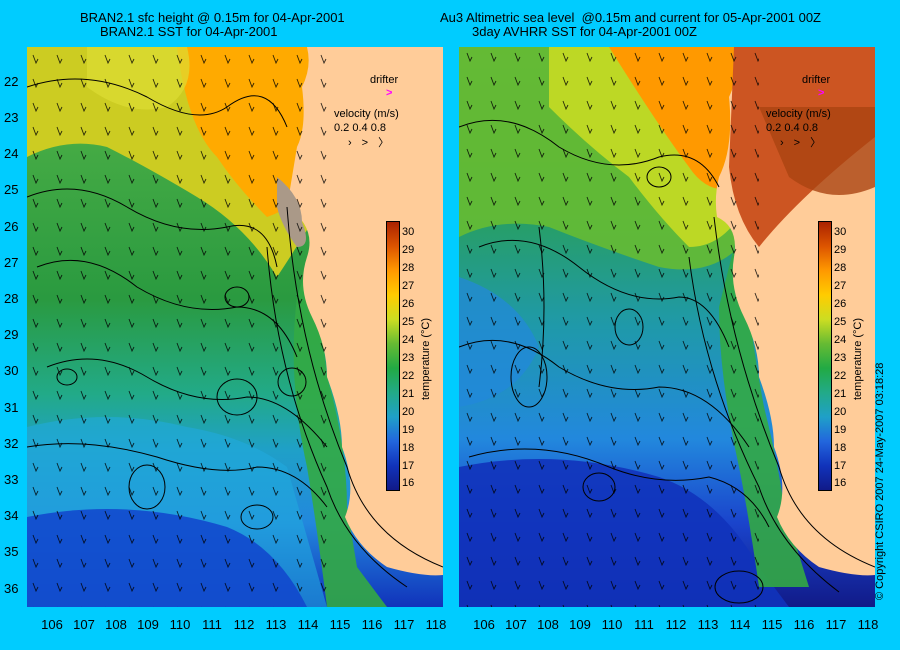 The height and width of the screenshot is (650, 900). What do you see at coordinates (858, 358) in the screenshot?
I see `right-colorbar-title: temperature (°C)` at bounding box center [858, 358].